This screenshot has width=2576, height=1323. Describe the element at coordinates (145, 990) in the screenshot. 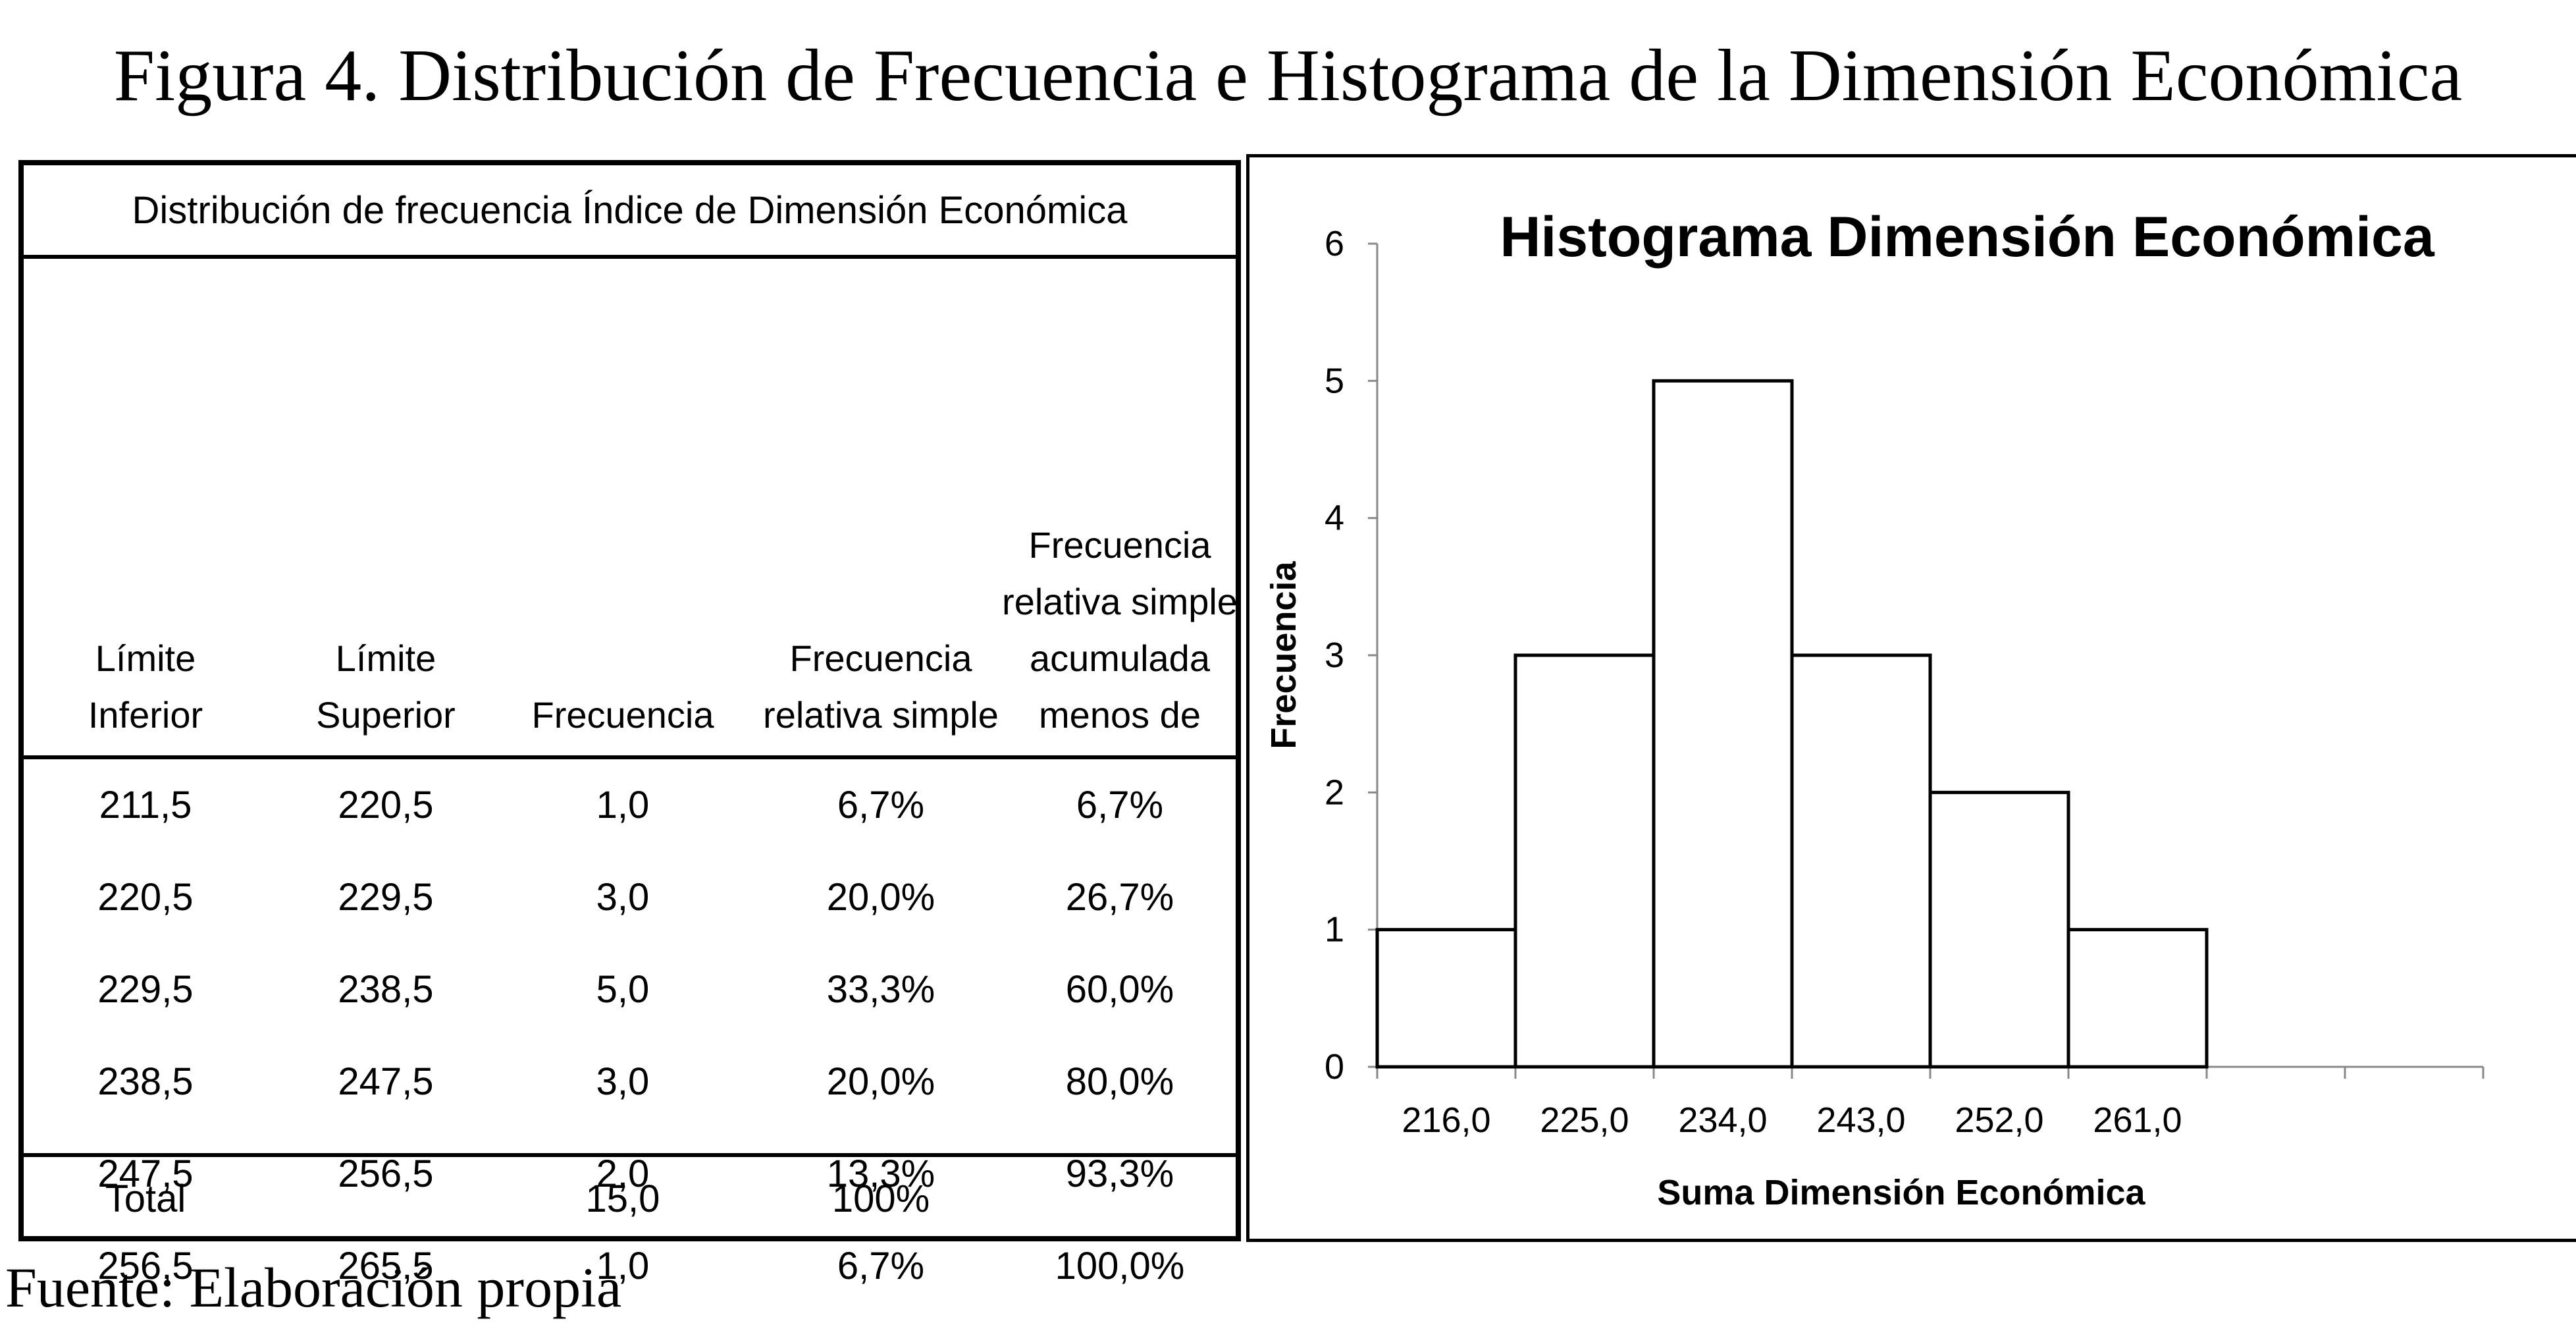

I see `cell-limite-inferior: 229,5` at that location.